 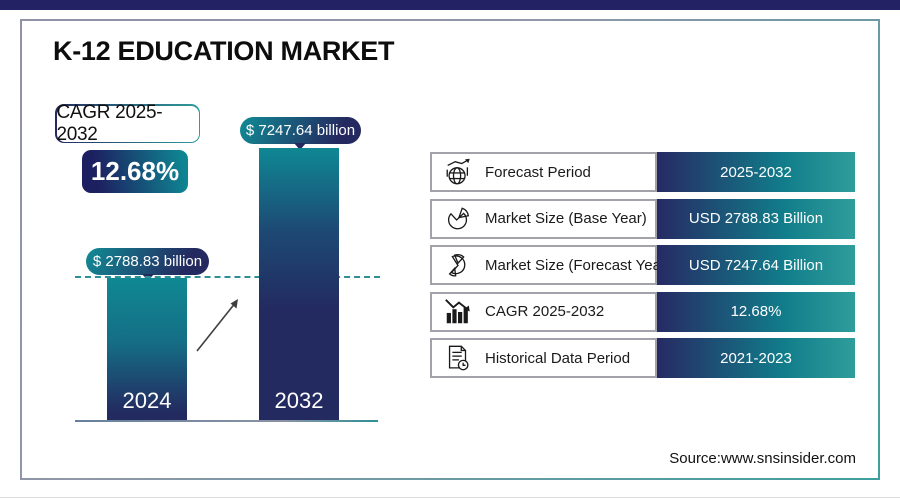 What do you see at coordinates (450, 5) in the screenshot?
I see `top-accent-bar` at bounding box center [450, 5].